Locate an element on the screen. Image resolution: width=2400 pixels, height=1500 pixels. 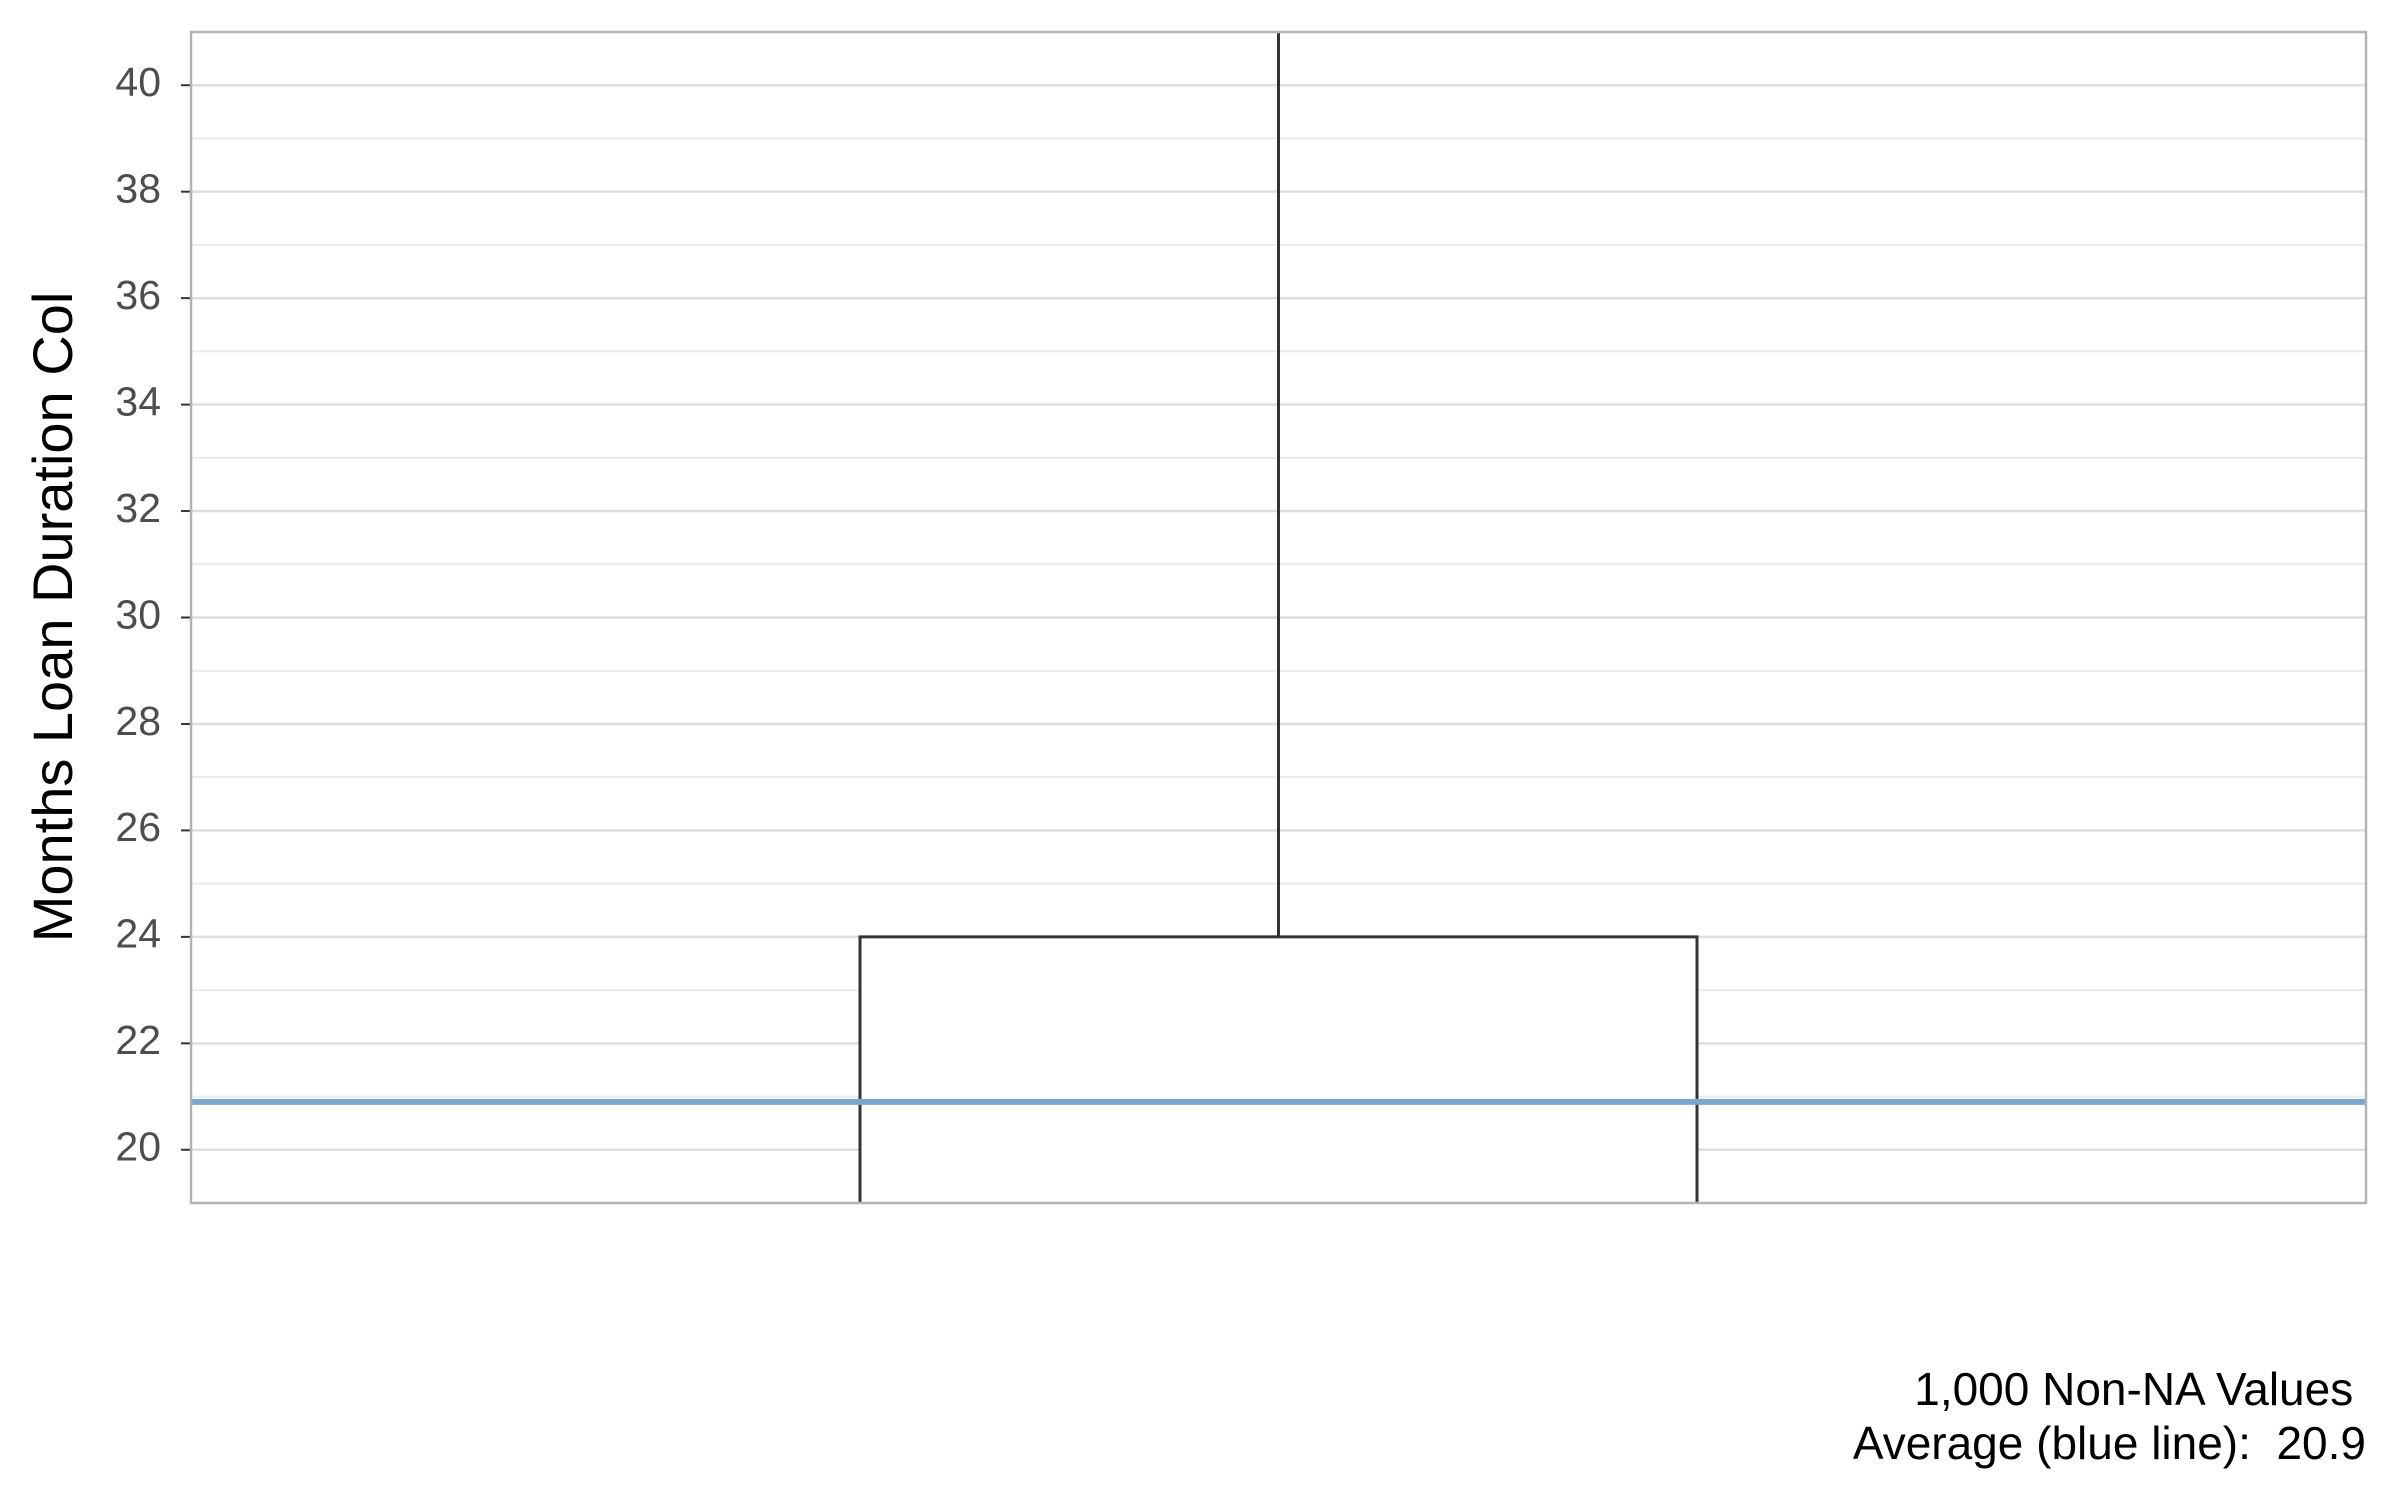
y-tick-label: 28 is located at coordinates (138, 721).